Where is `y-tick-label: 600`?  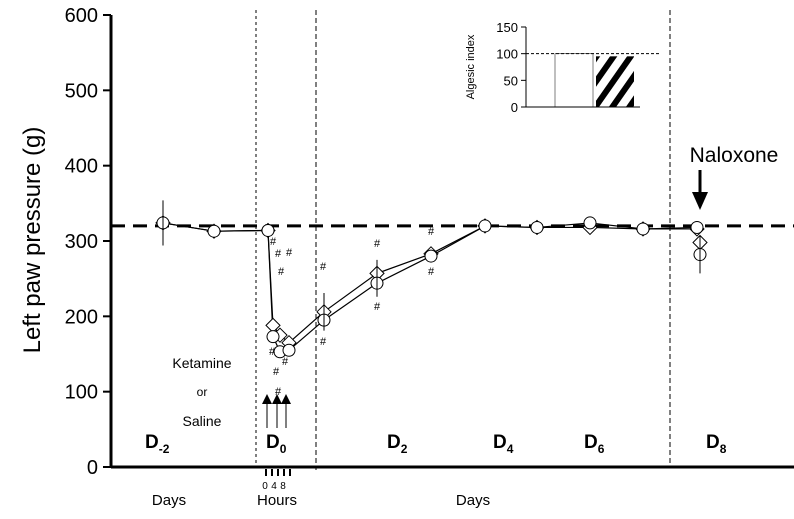
y-tick-label: 600 is located at coordinates (81, 16).